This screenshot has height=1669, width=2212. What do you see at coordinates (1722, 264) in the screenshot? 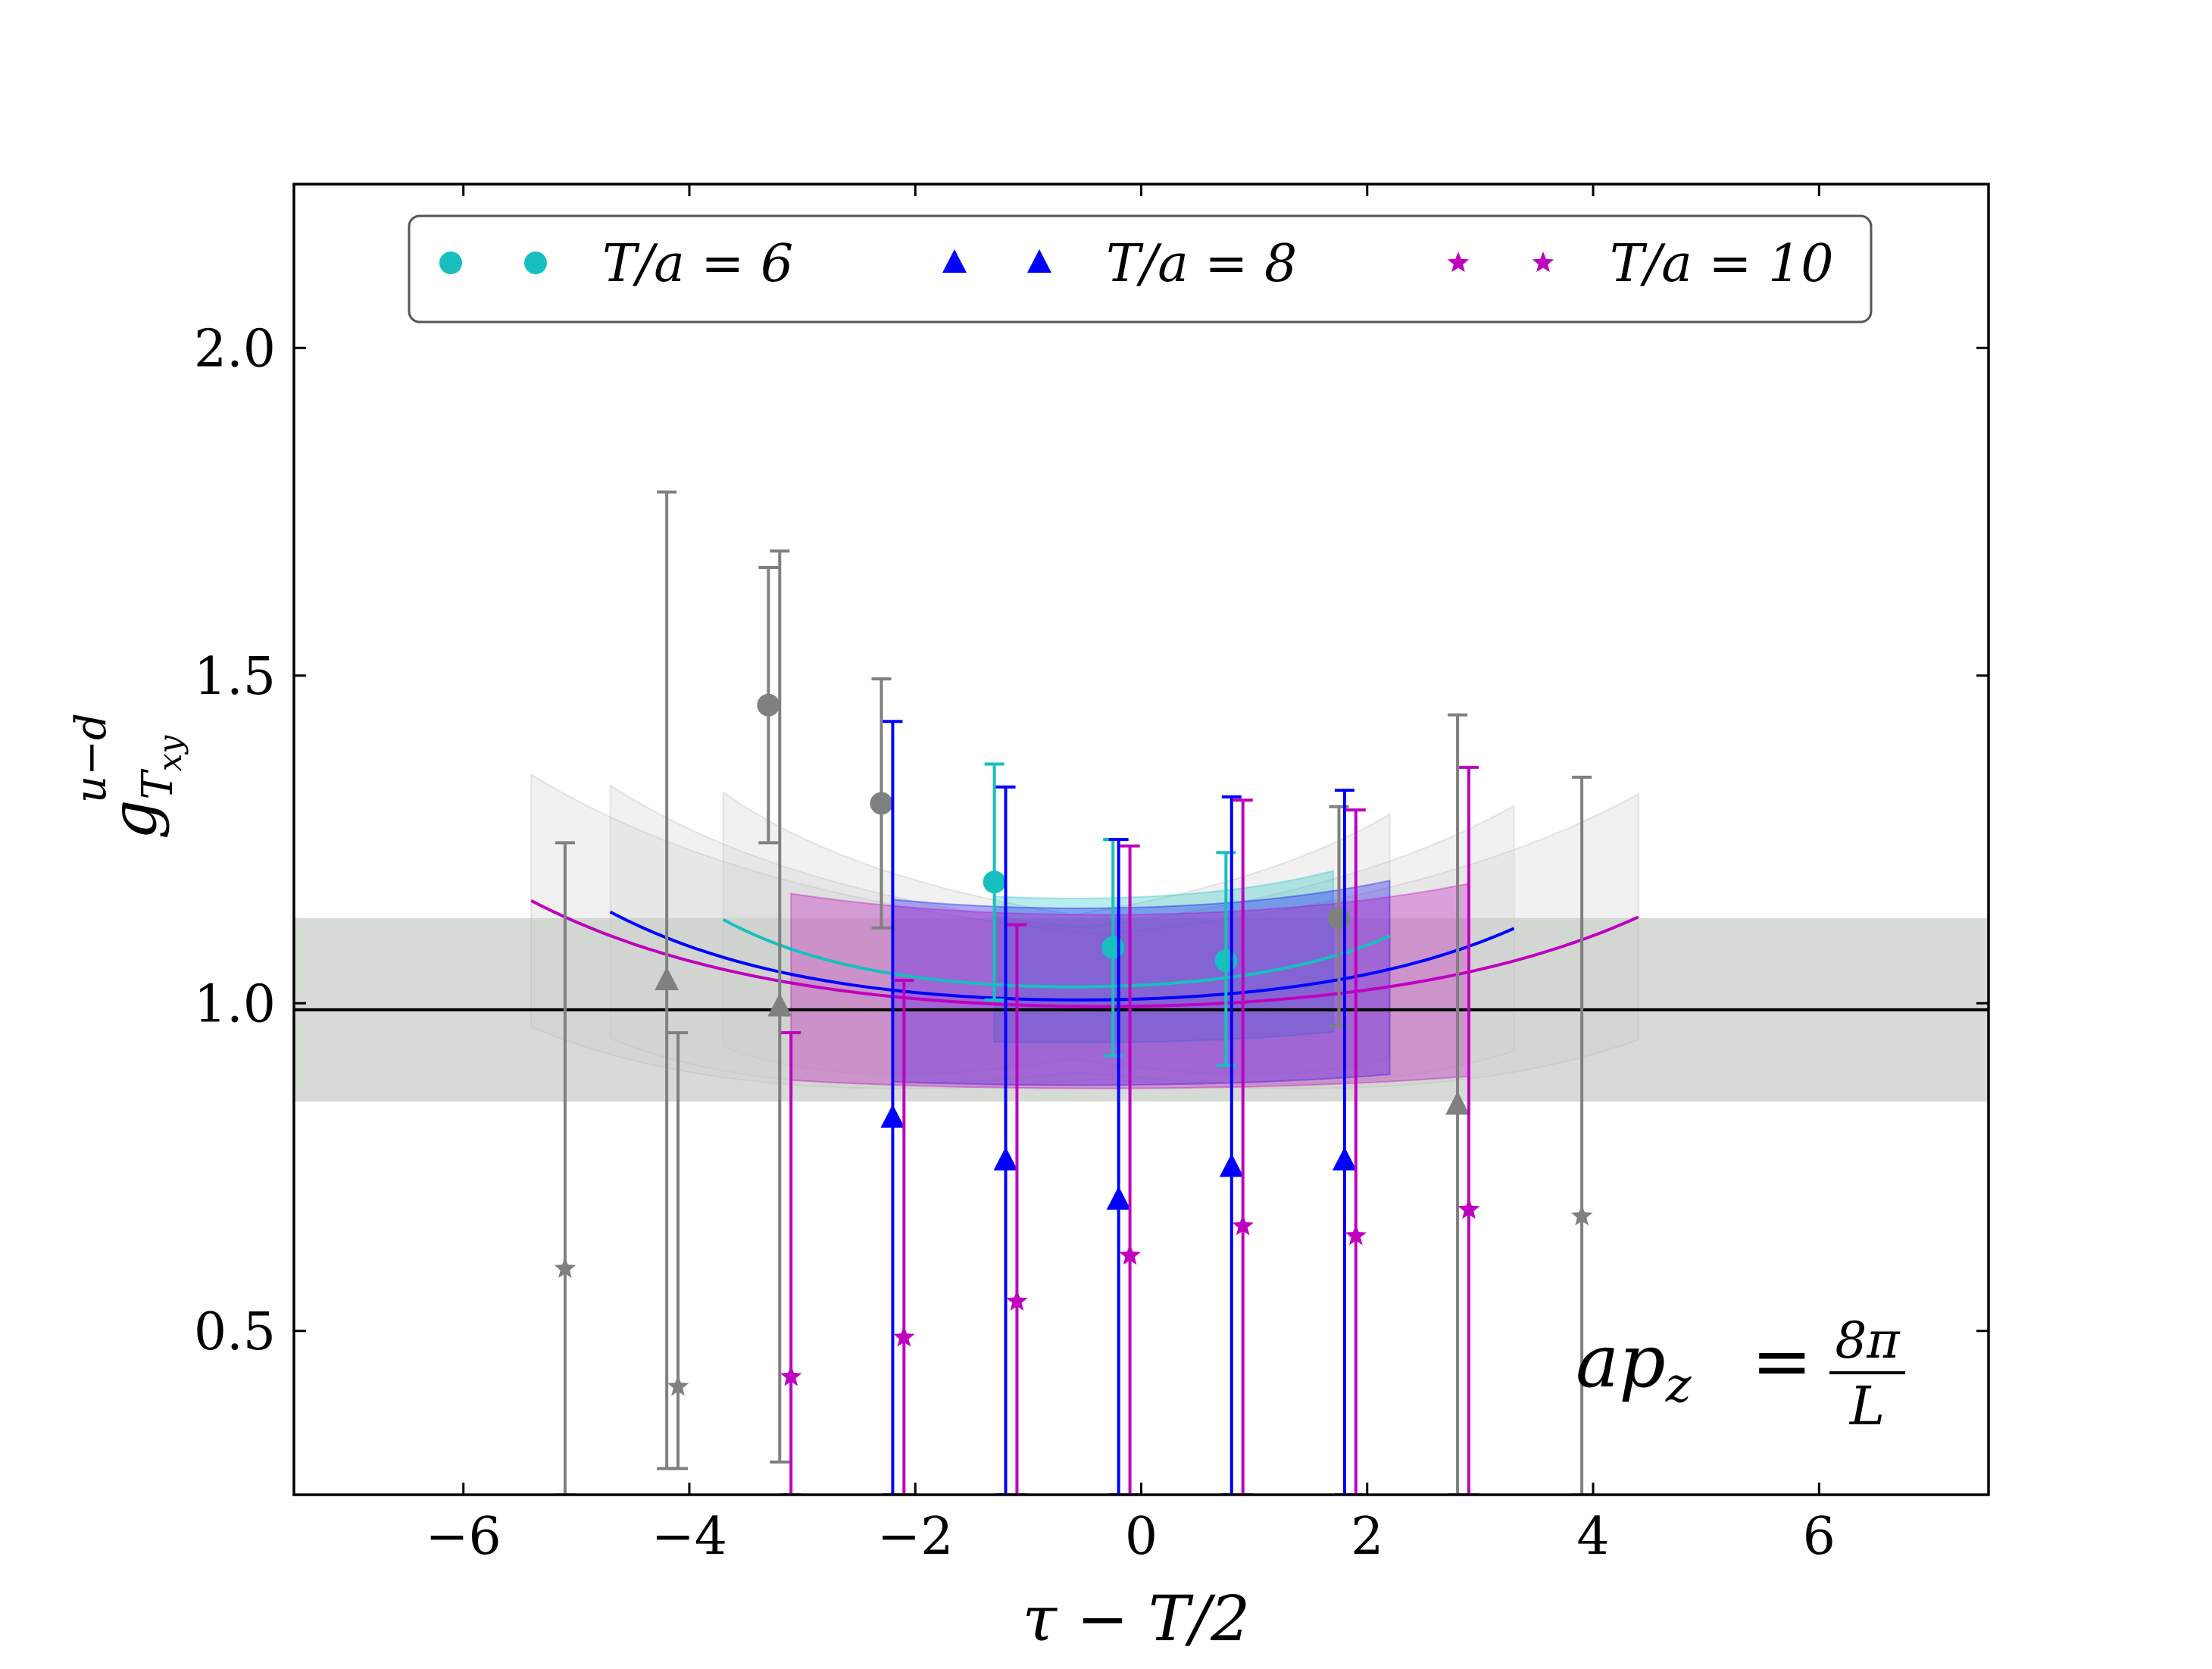
I see `legend-label: T/a = 10` at bounding box center [1722, 264].